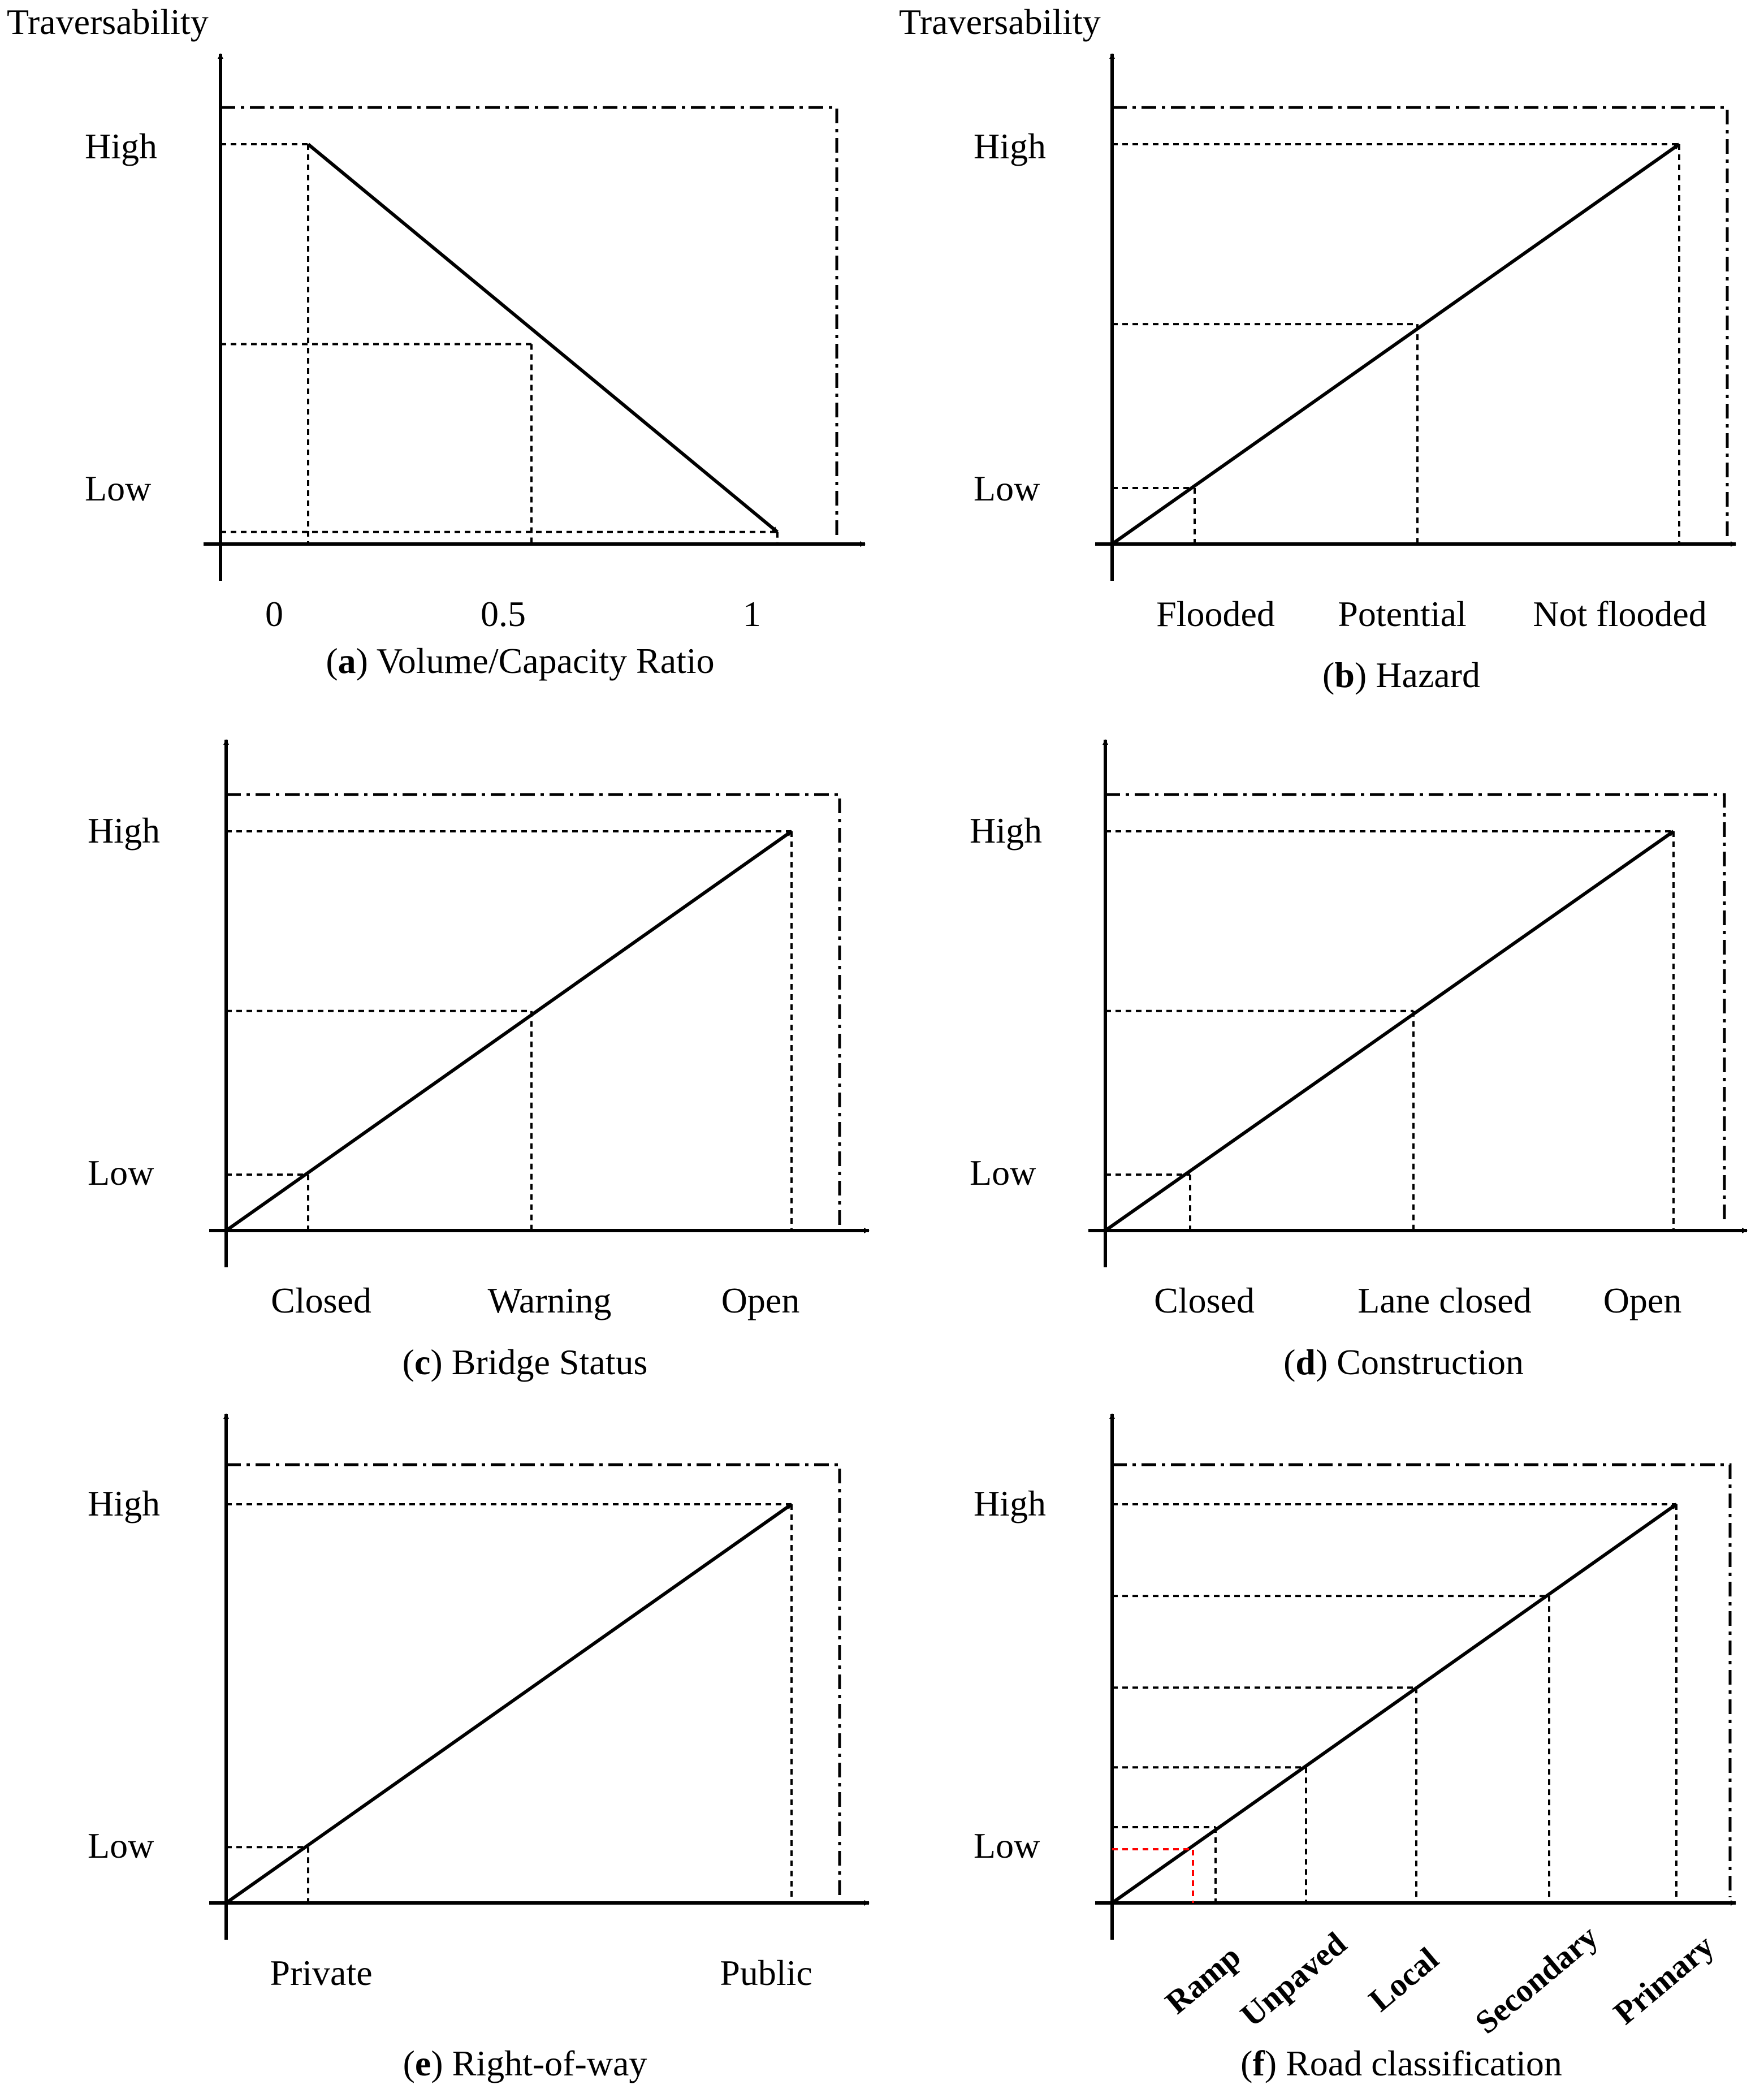  Describe the element at coordinates (1536, 1979) in the screenshot. I see `category-label: Secondary` at that location.